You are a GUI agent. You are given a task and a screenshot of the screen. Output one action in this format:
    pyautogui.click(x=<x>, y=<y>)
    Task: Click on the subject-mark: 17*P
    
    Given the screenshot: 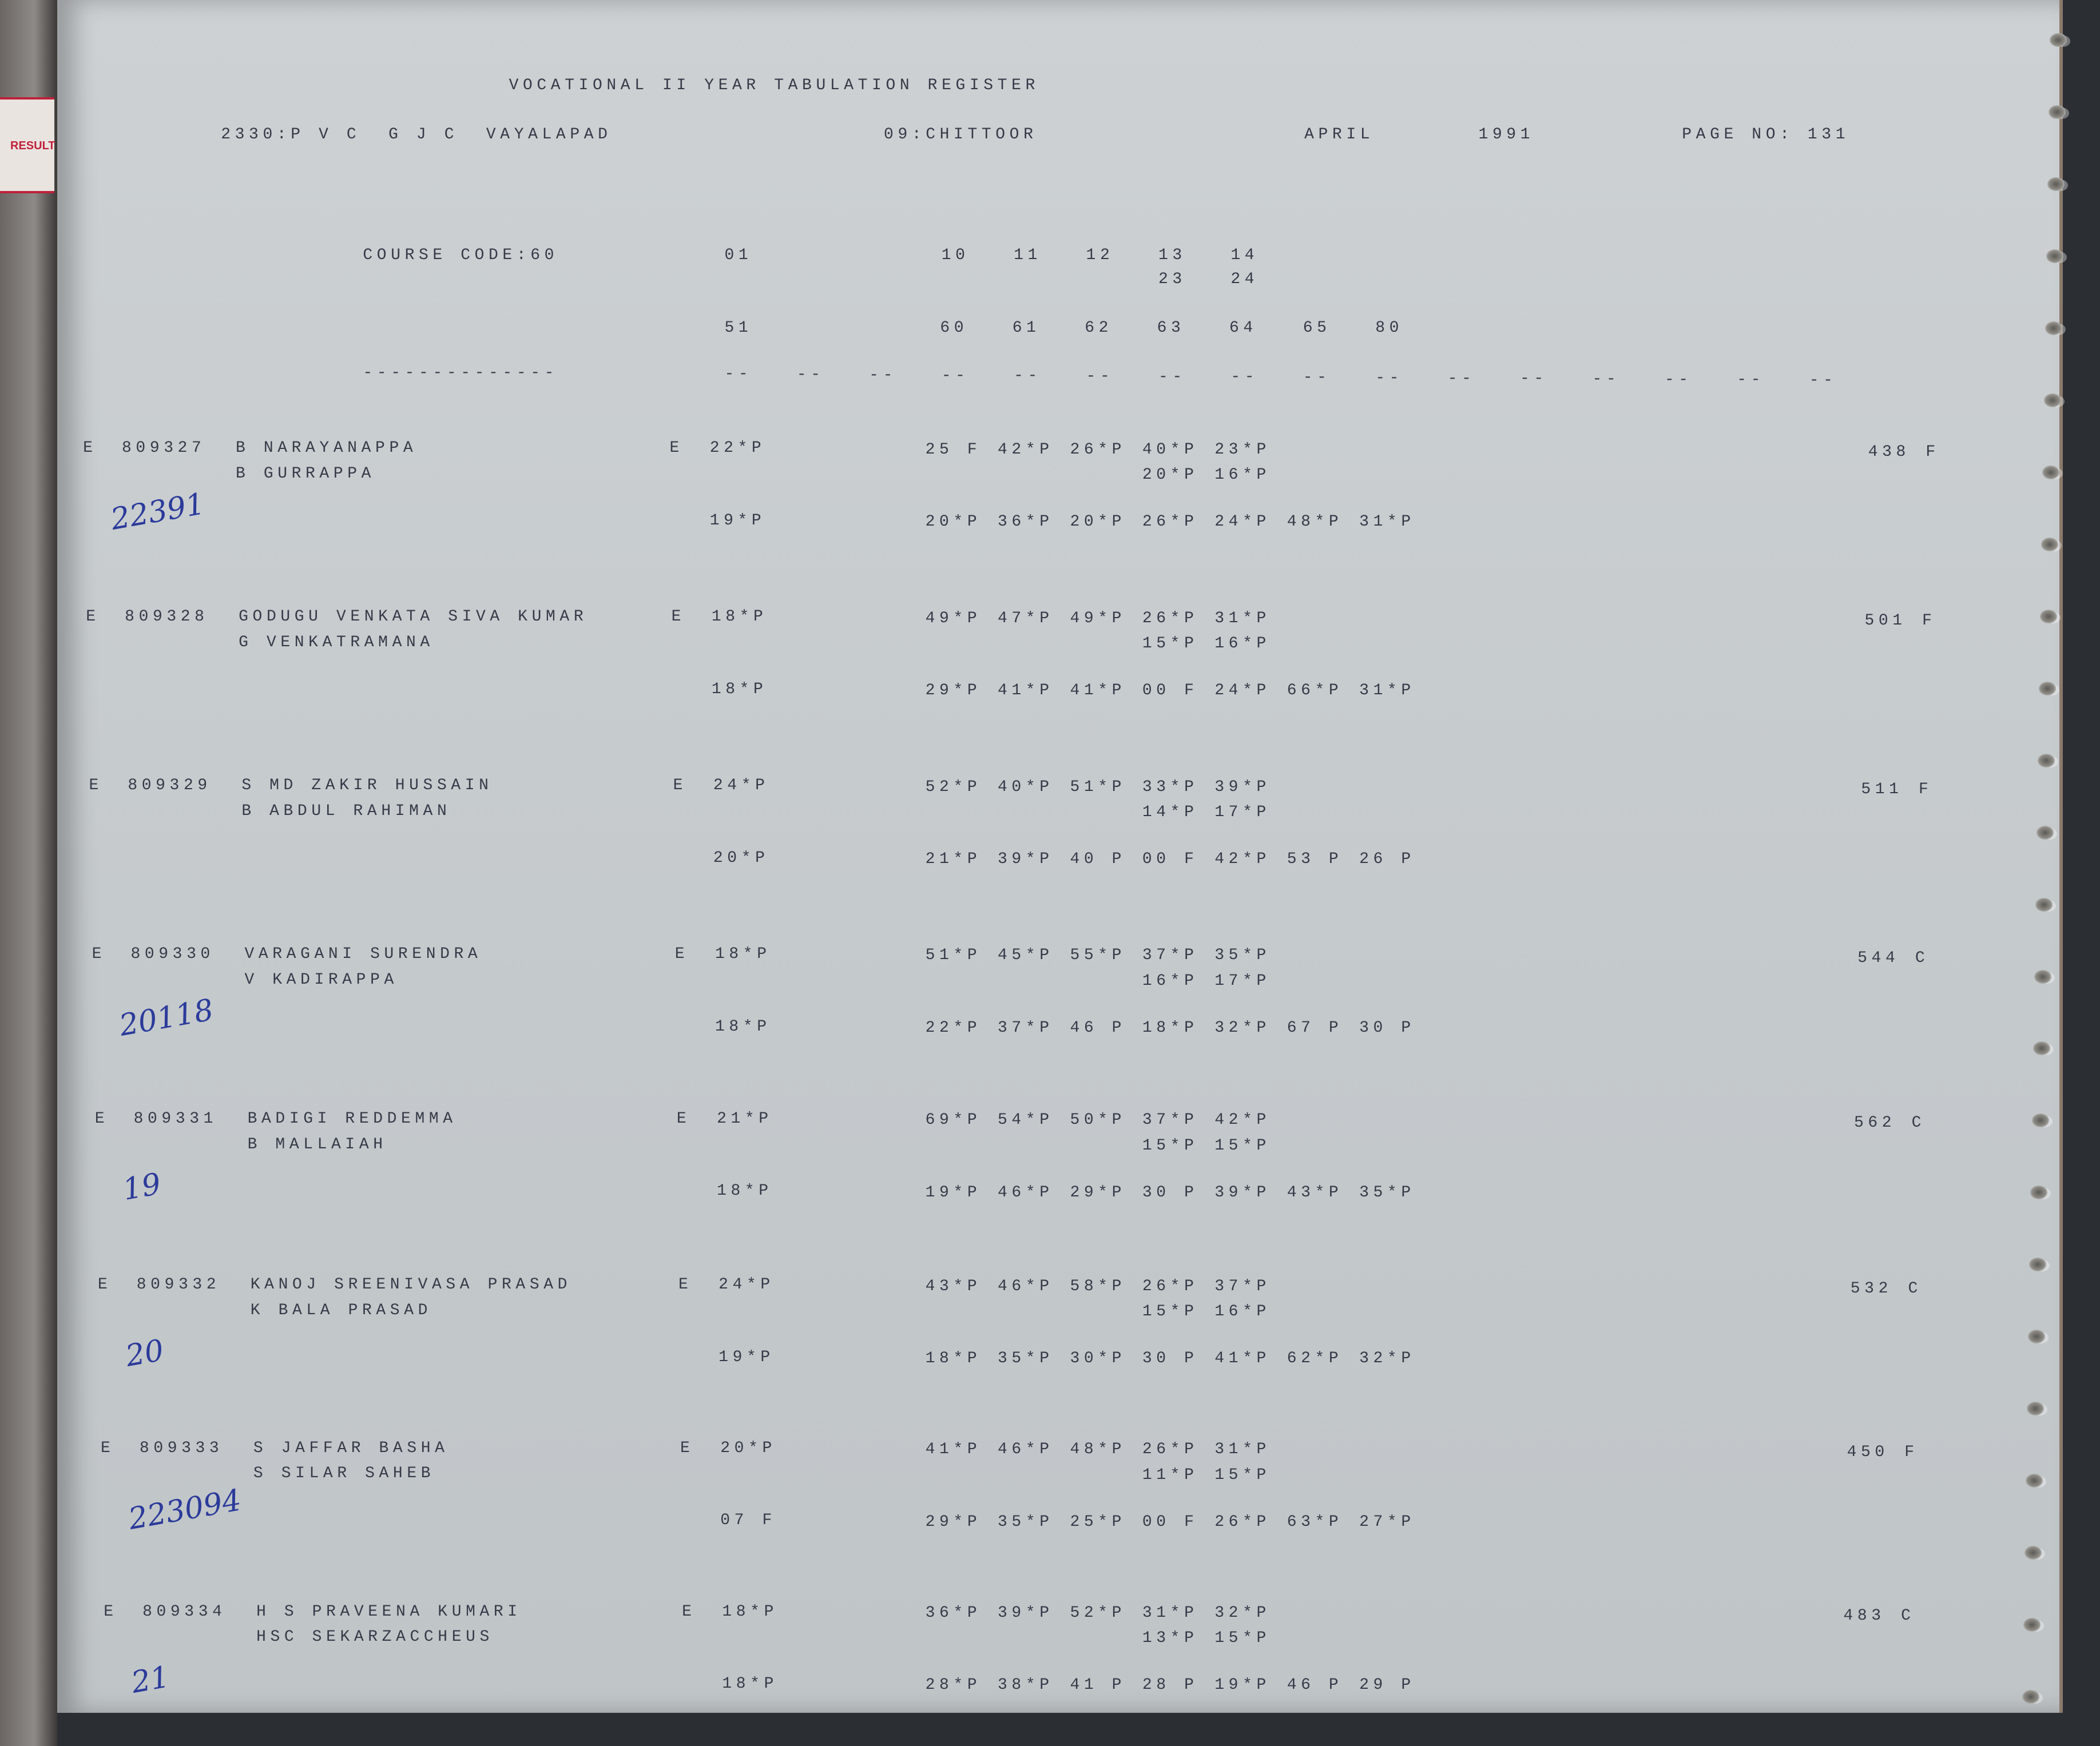 What is the action you would take?
    pyautogui.click(x=1242, y=981)
    